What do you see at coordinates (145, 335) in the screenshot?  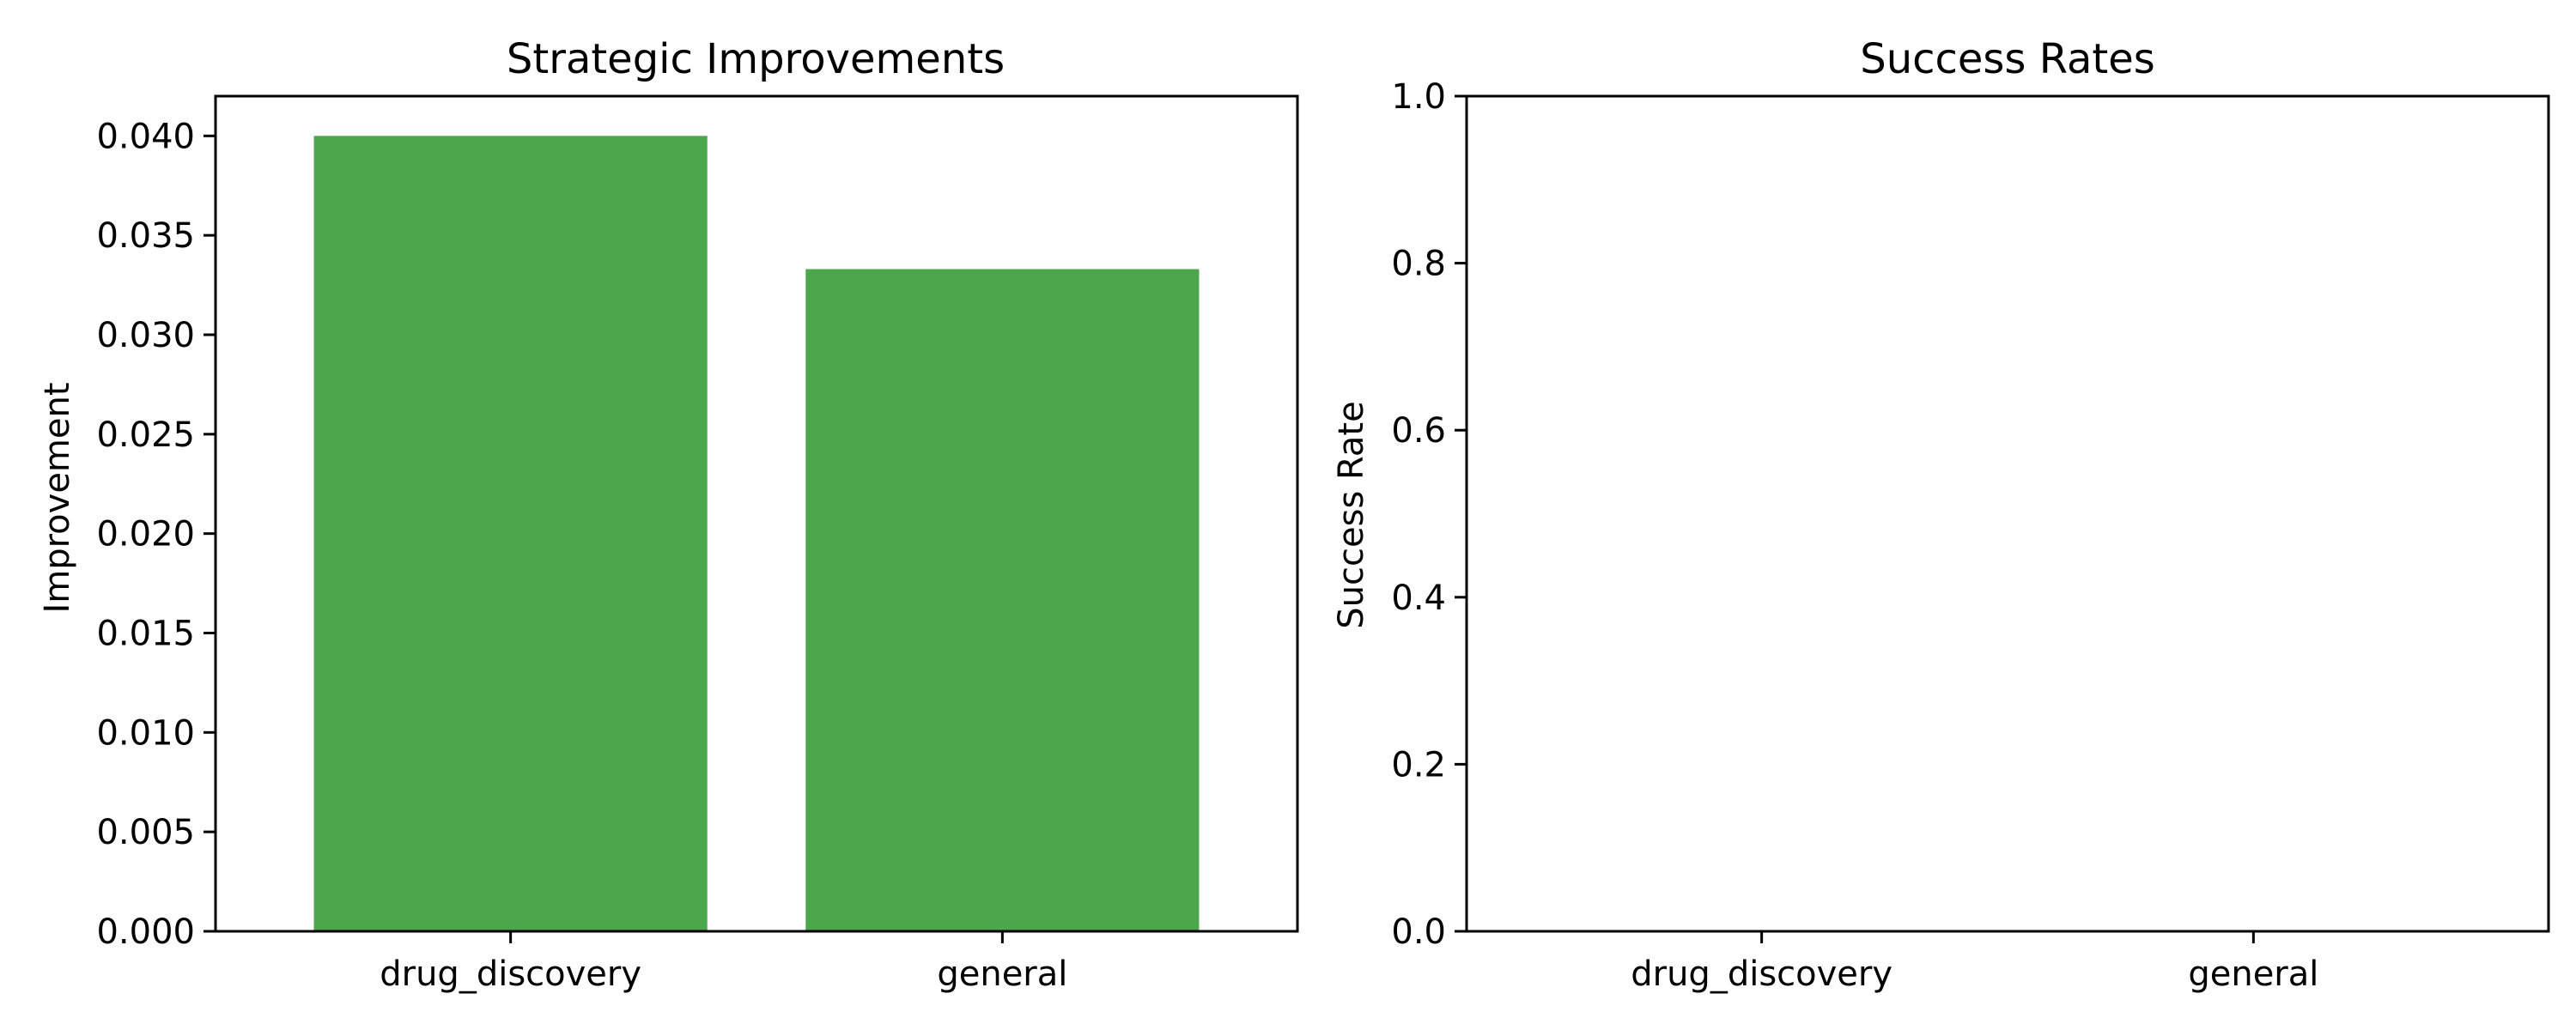 I see `y-tick-label: 0.030` at bounding box center [145, 335].